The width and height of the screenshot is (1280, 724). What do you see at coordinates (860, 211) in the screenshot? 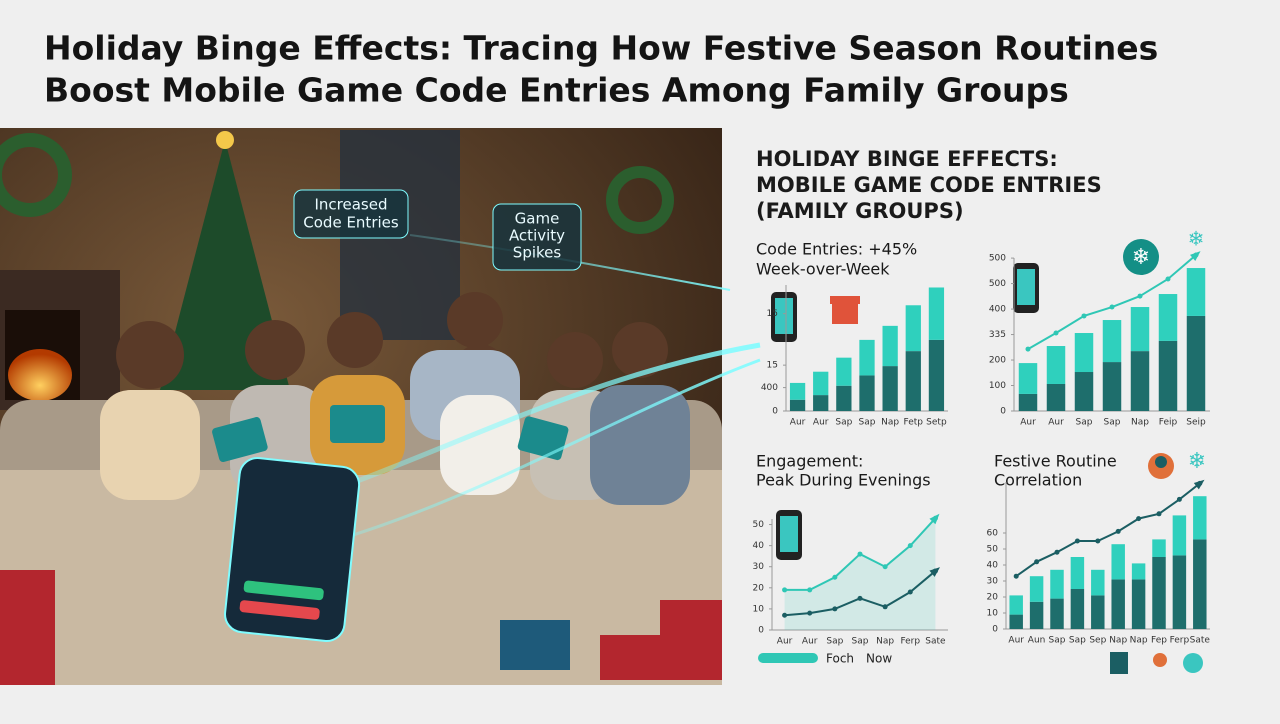
I see `panel-title: (FAMILY GROUPS)` at bounding box center [860, 211].